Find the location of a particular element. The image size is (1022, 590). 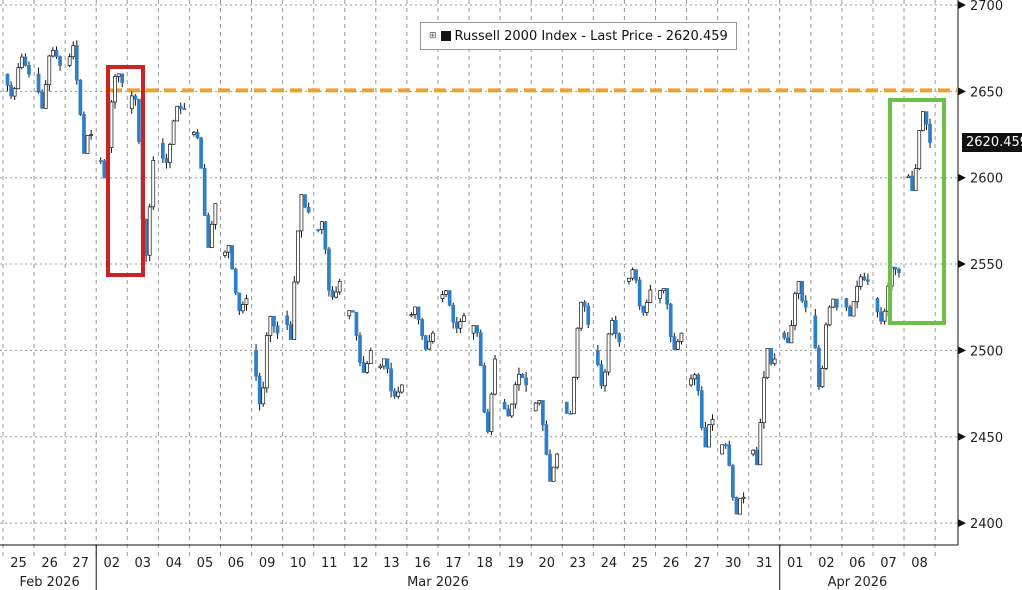

x-tick-label: 25 is located at coordinates (640, 563).